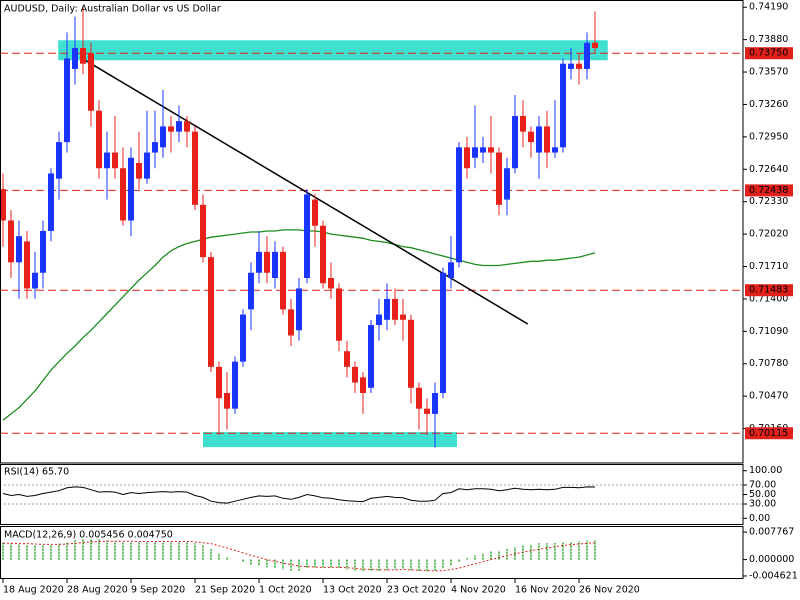 The height and width of the screenshot is (600, 800). I want to click on y-tick-label: 0.000000, so click(771, 559).